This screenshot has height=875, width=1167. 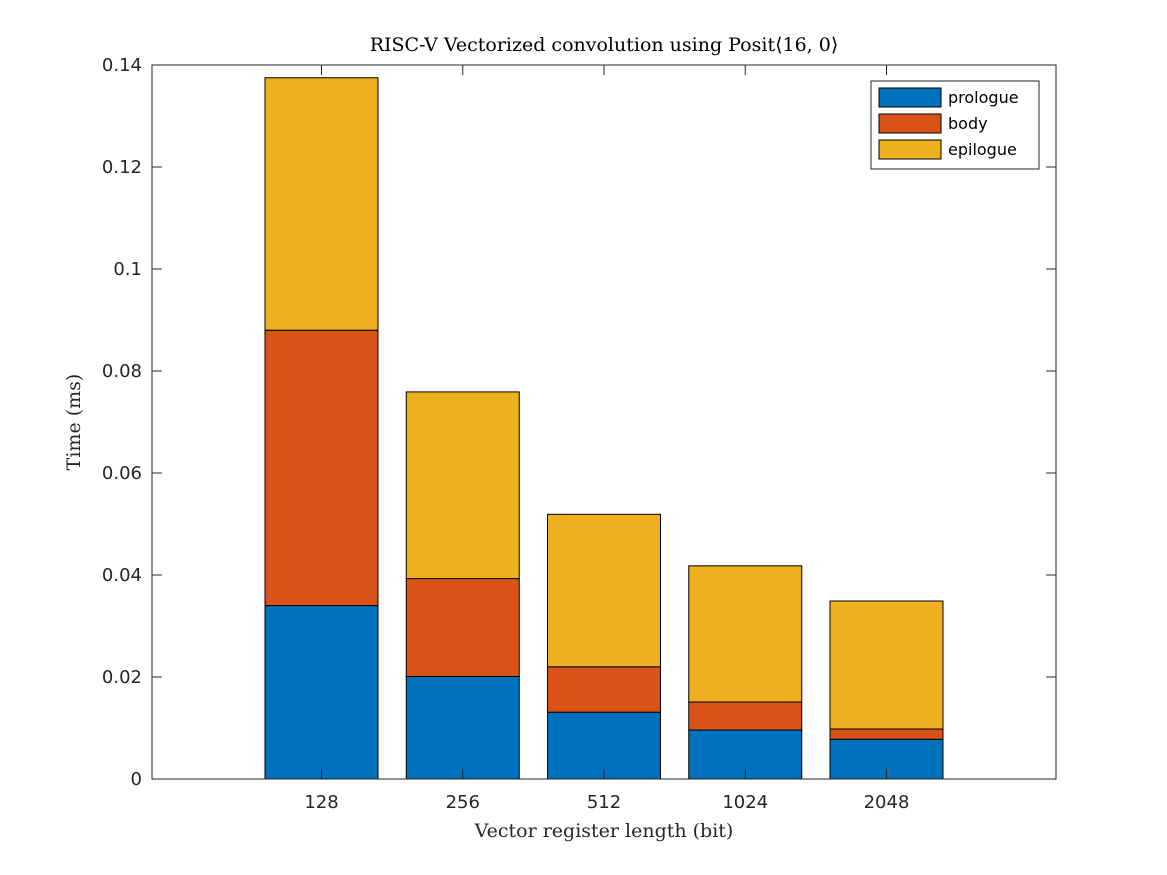 What do you see at coordinates (127, 269) in the screenshot?
I see `y-tick-label: 0.1` at bounding box center [127, 269].